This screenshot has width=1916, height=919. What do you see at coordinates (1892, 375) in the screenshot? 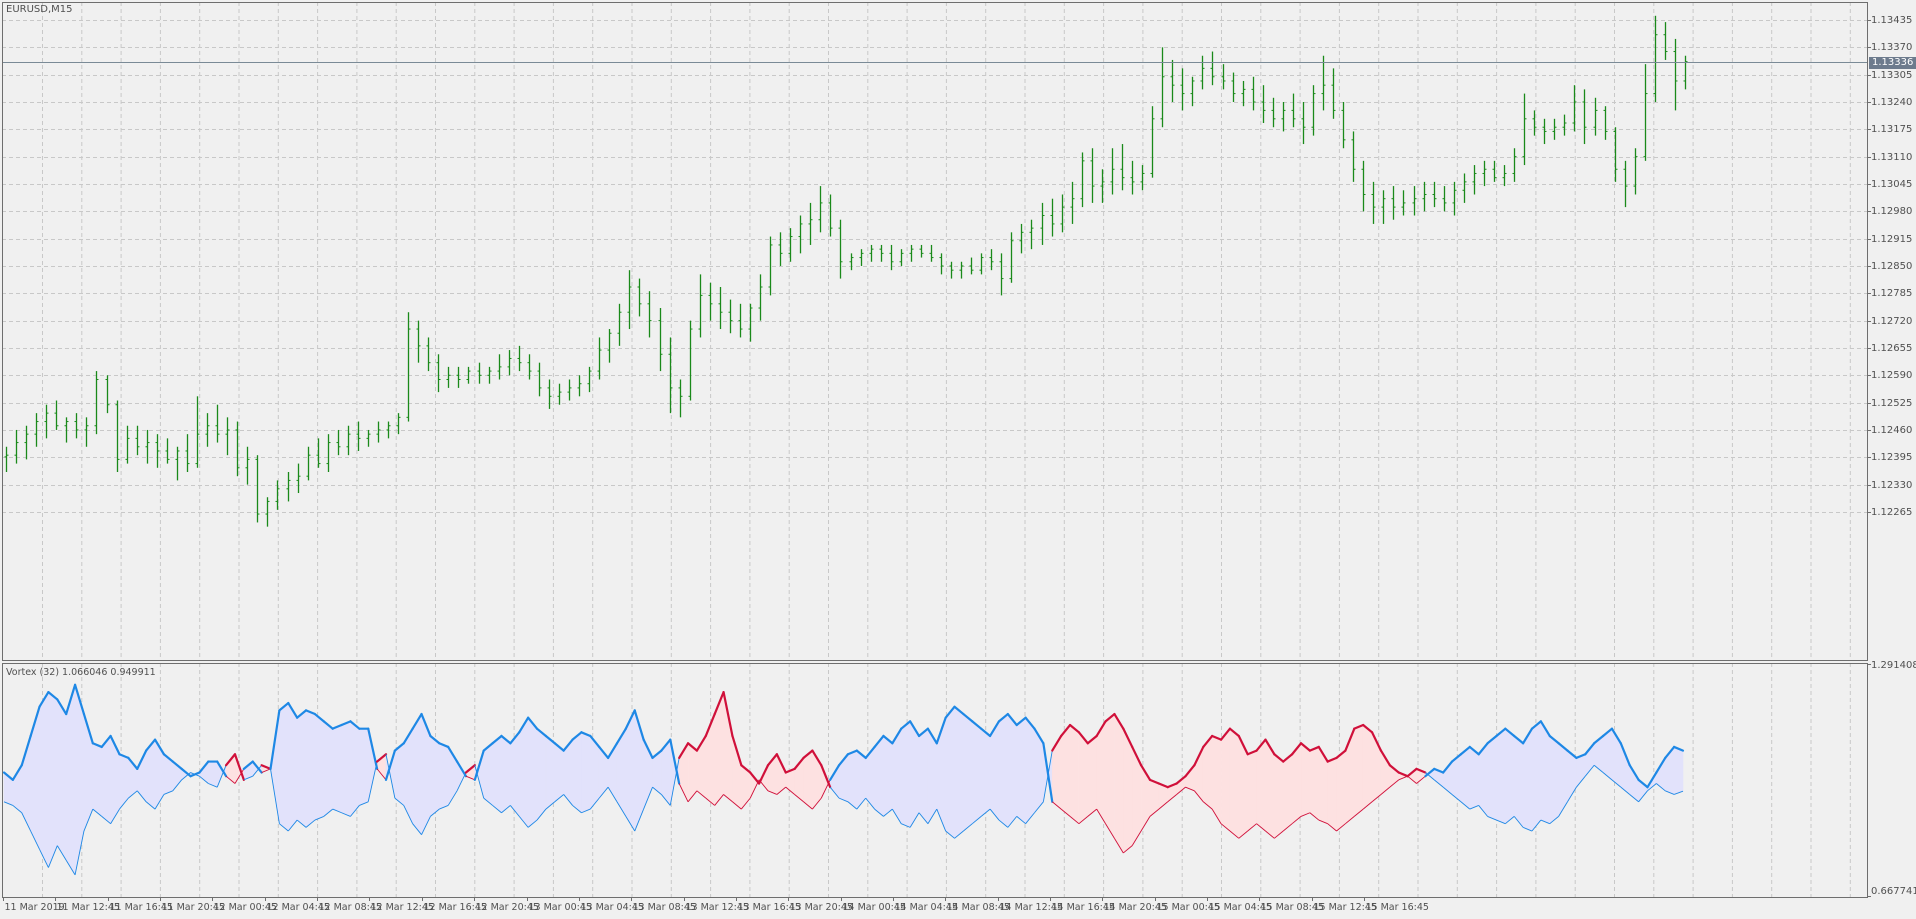
I see `price-tick-label: 1.12590` at bounding box center [1892, 375].